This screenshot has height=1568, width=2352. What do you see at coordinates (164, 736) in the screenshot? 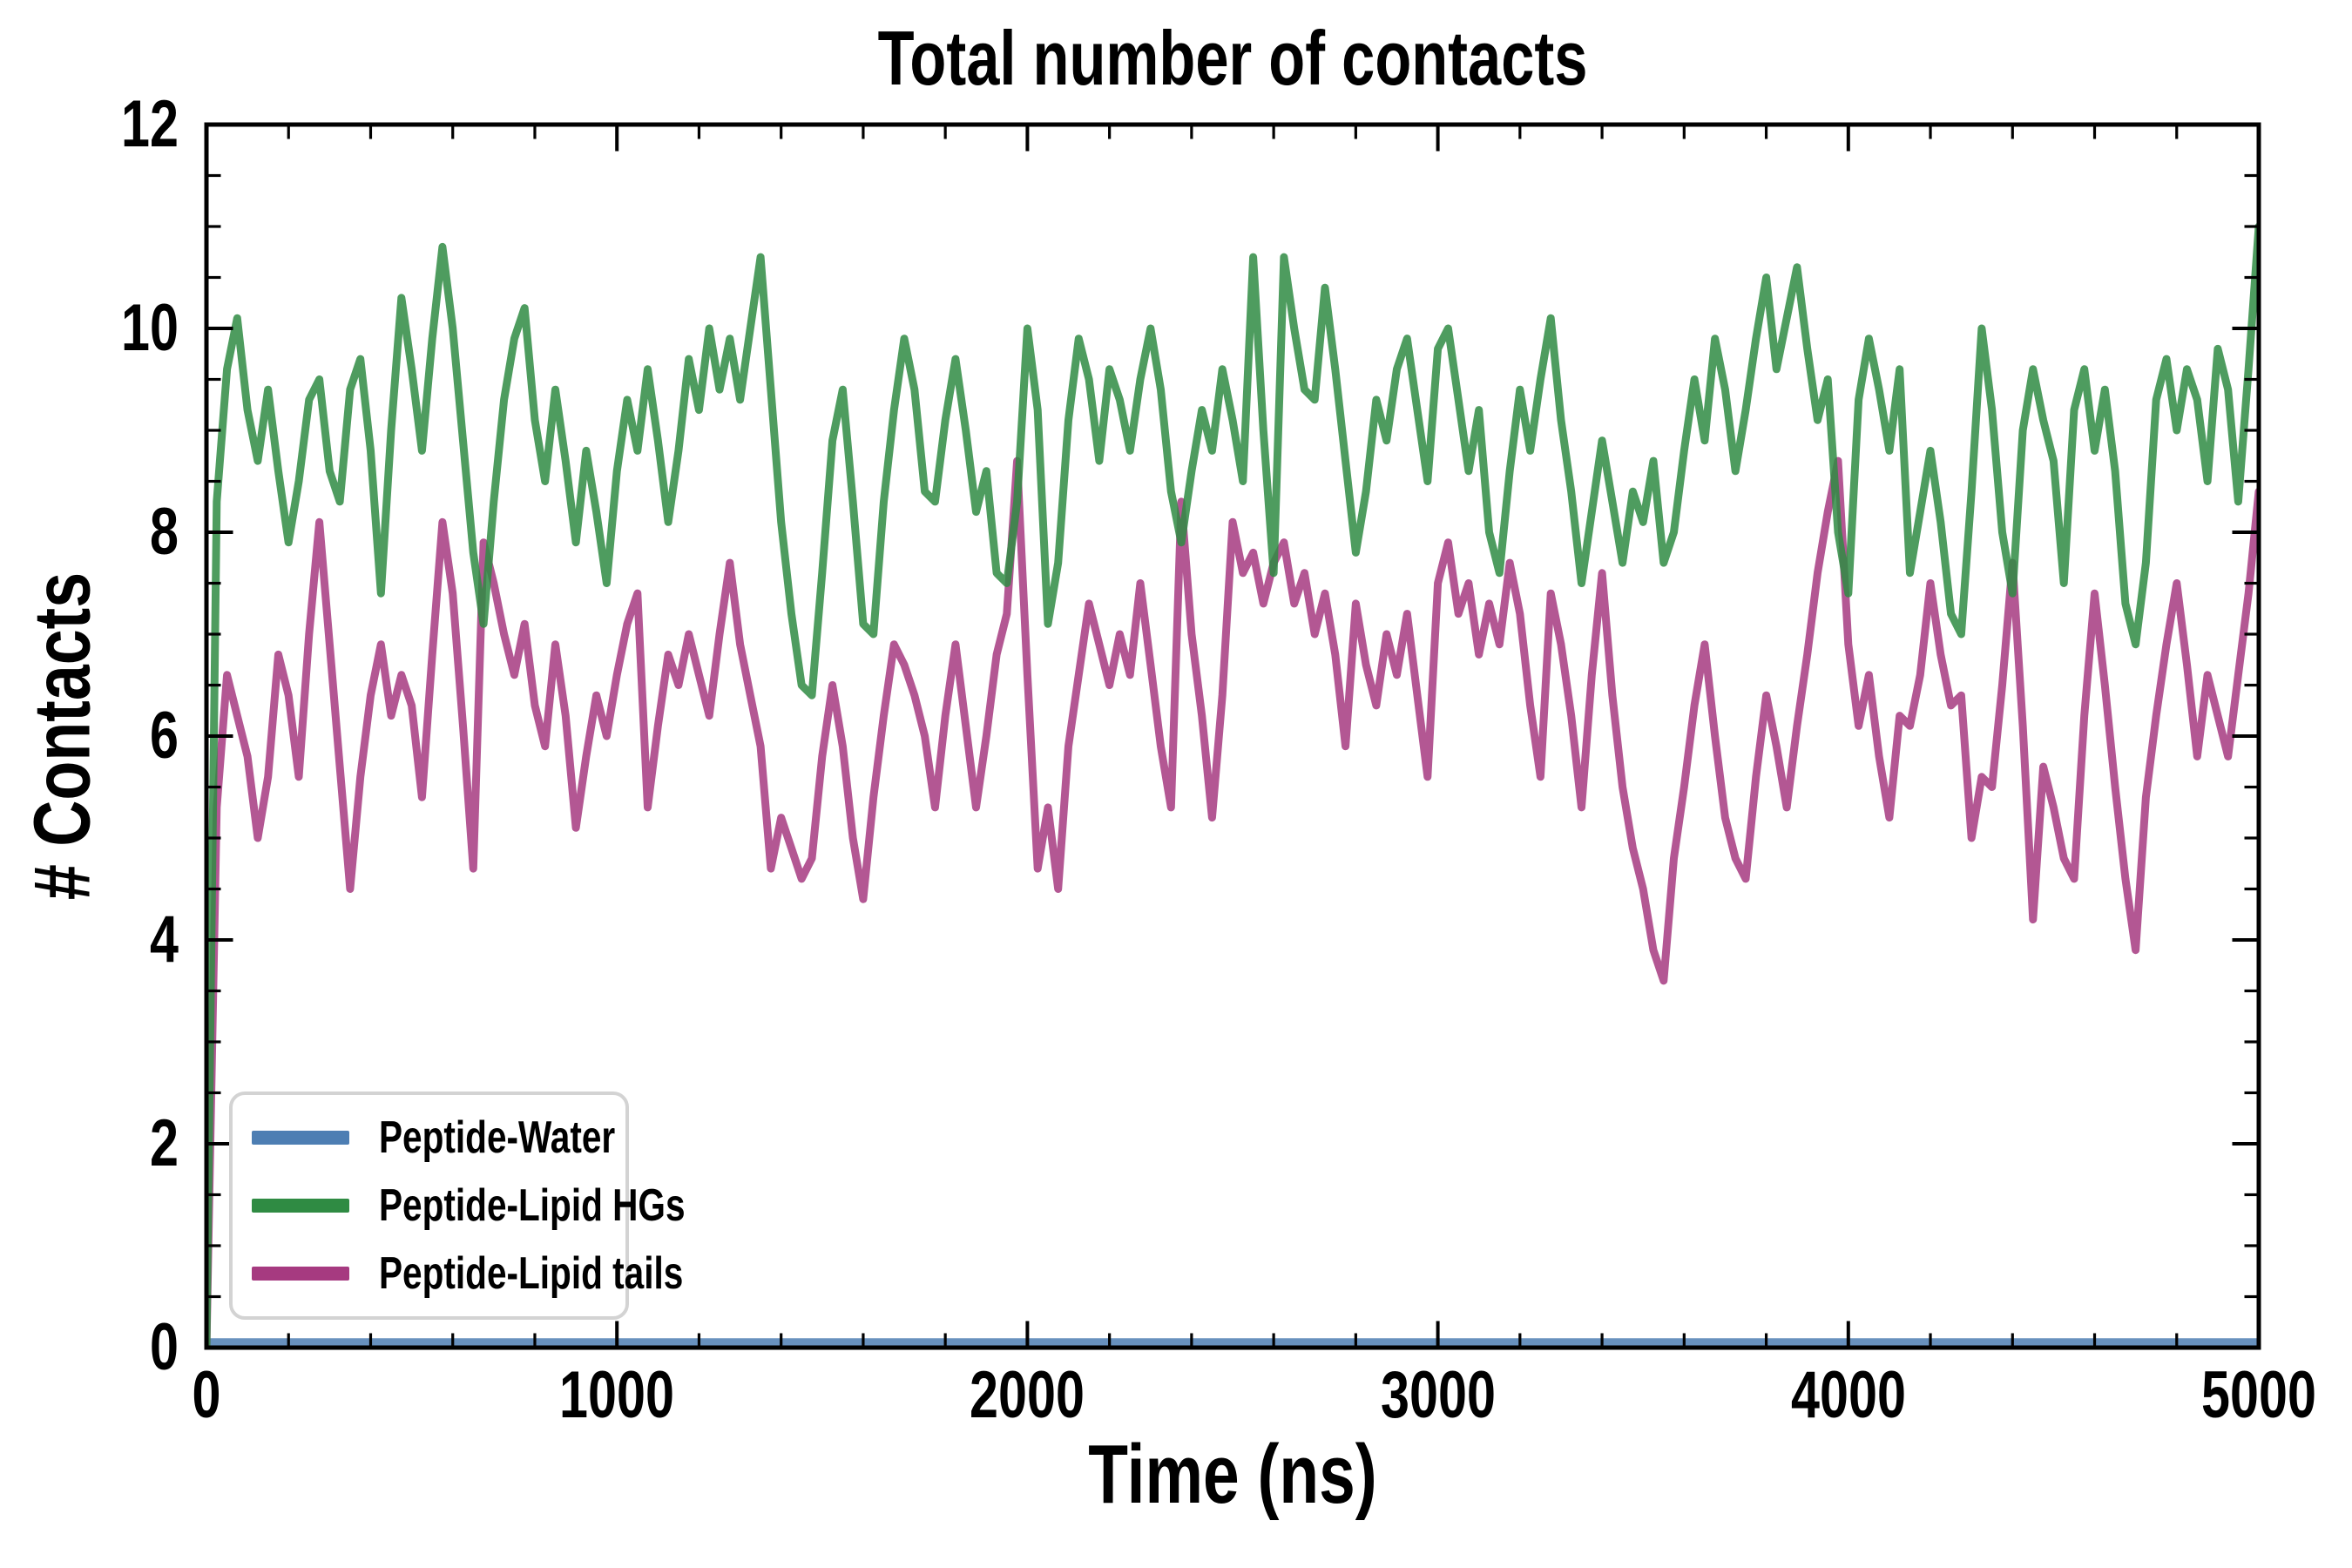
I see `y-tick-label: 6` at bounding box center [164, 736].